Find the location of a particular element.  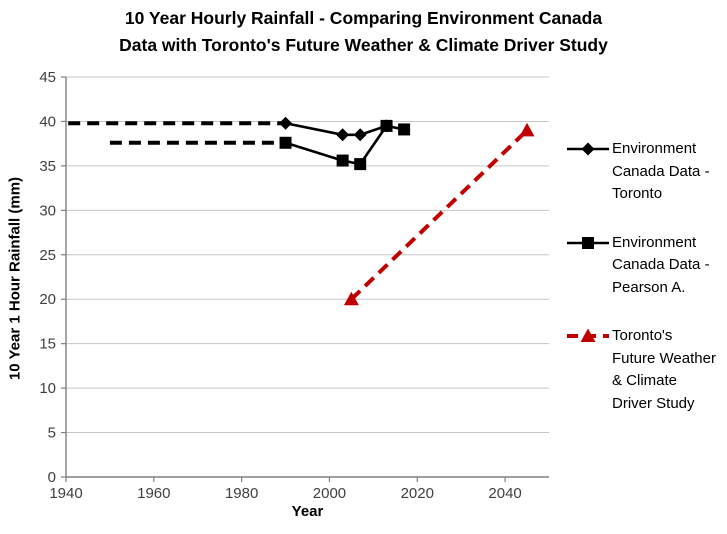

diamond-legend-glyph is located at coordinates (588, 149).